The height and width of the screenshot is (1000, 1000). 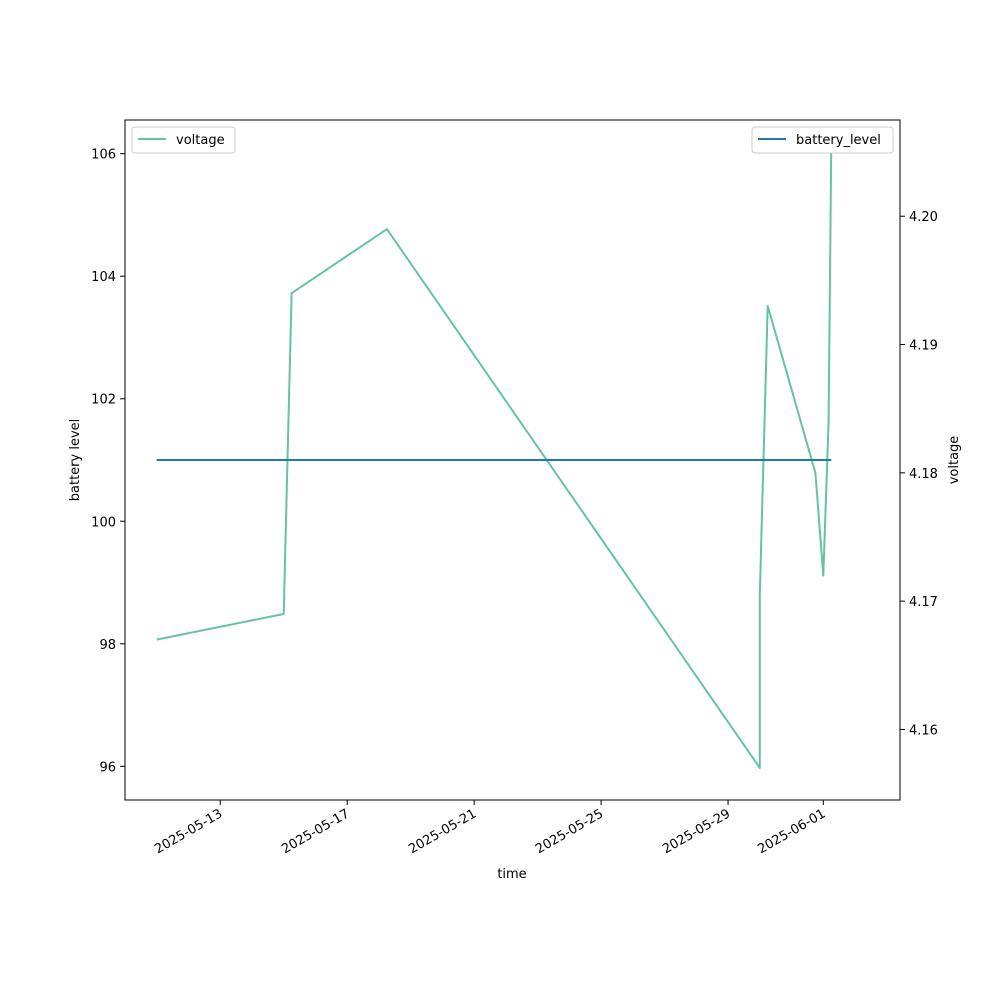 I want to click on right-y-tick-label: 4.17, so click(x=923, y=602).